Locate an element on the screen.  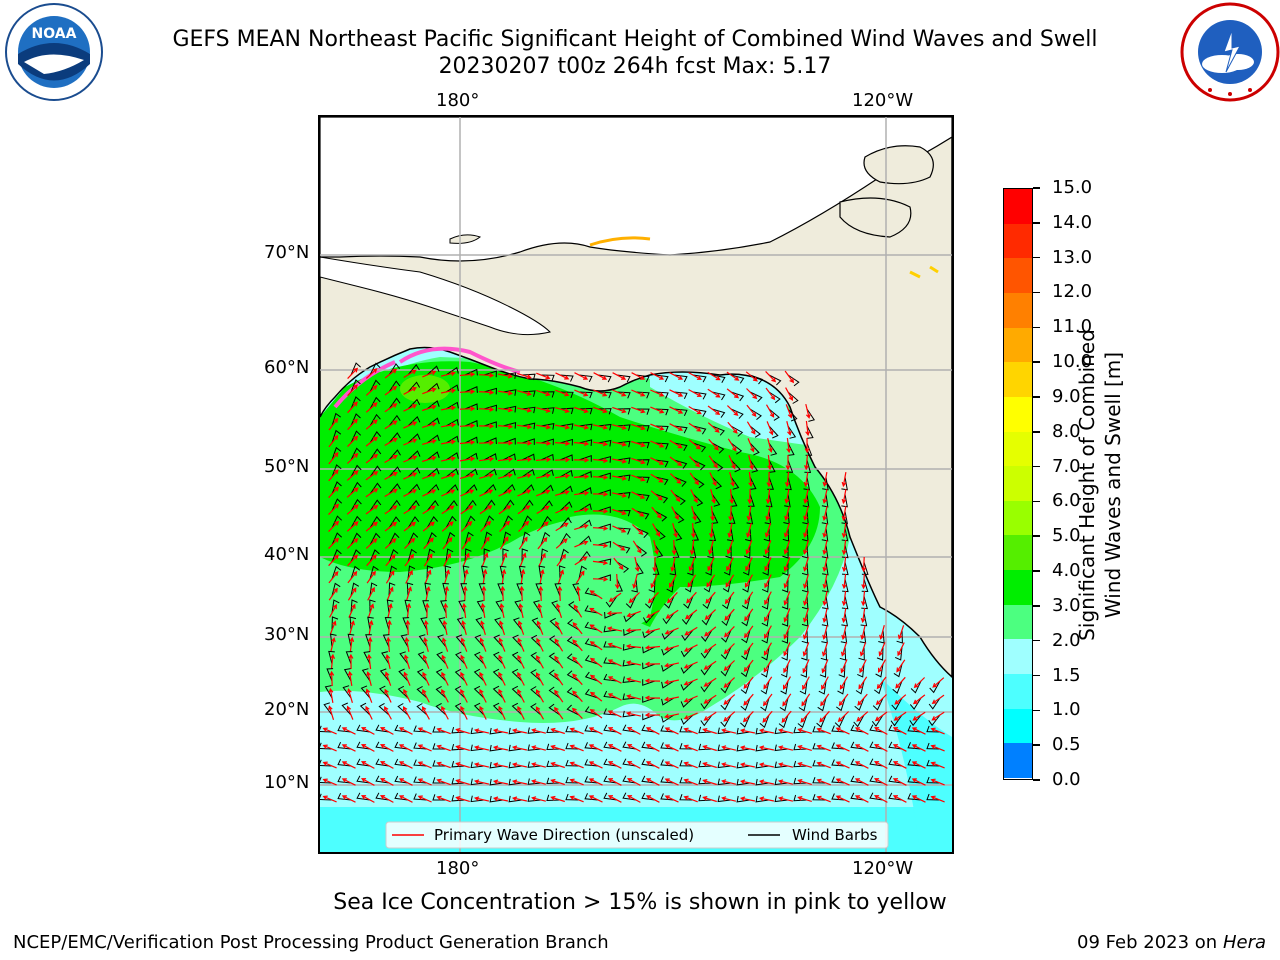
colorbar is located at coordinates (1018, 484).